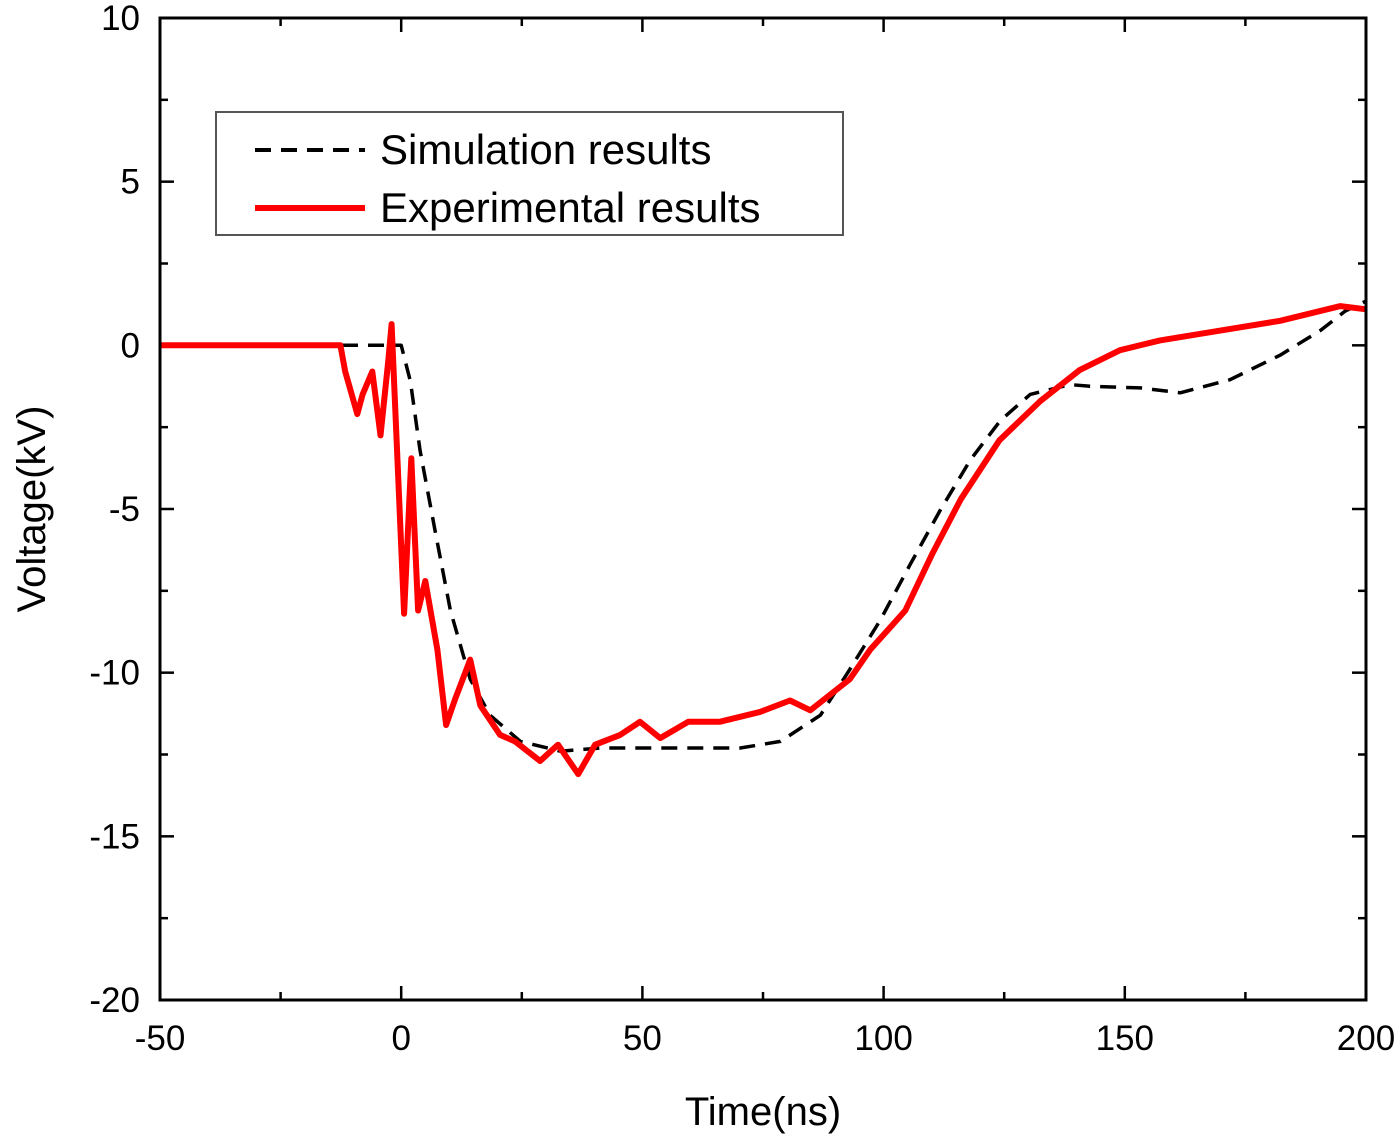  I want to click on y-tick-label: 0, so click(130, 345).